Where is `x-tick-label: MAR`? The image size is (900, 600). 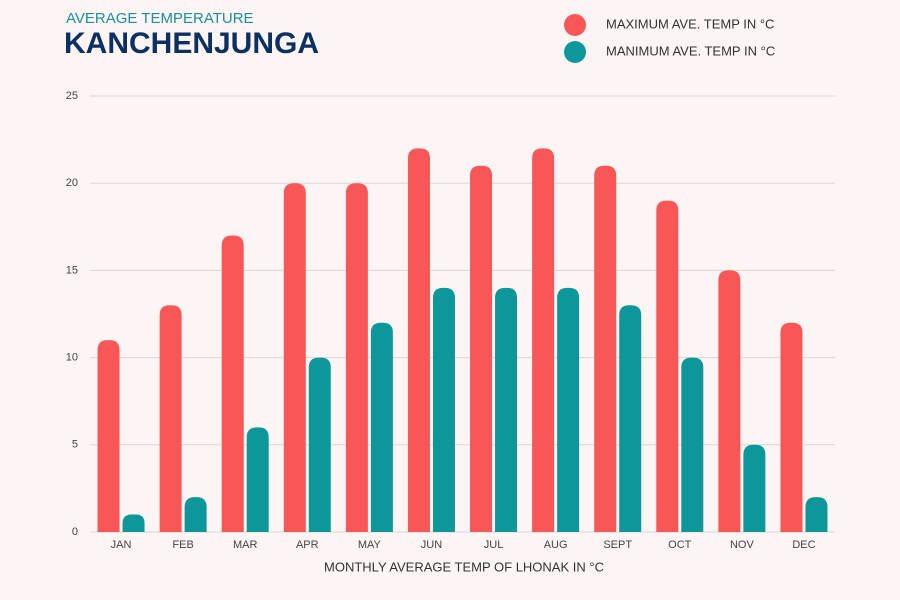 x-tick-label: MAR is located at coordinates (245, 545).